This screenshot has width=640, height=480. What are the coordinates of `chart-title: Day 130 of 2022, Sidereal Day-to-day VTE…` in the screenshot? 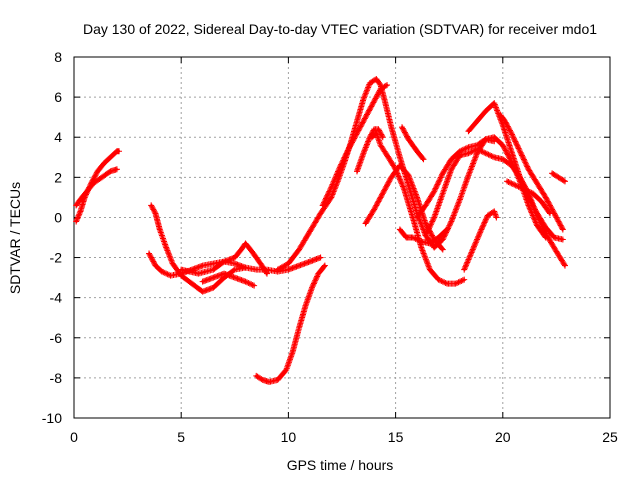 It's located at (340, 29).